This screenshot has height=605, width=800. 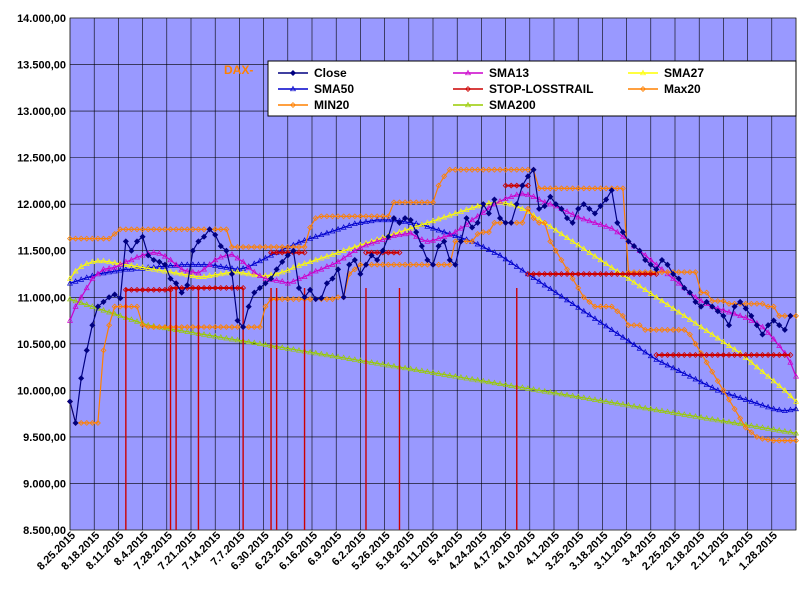 I want to click on chart-title: DAX-, so click(x=238, y=70).